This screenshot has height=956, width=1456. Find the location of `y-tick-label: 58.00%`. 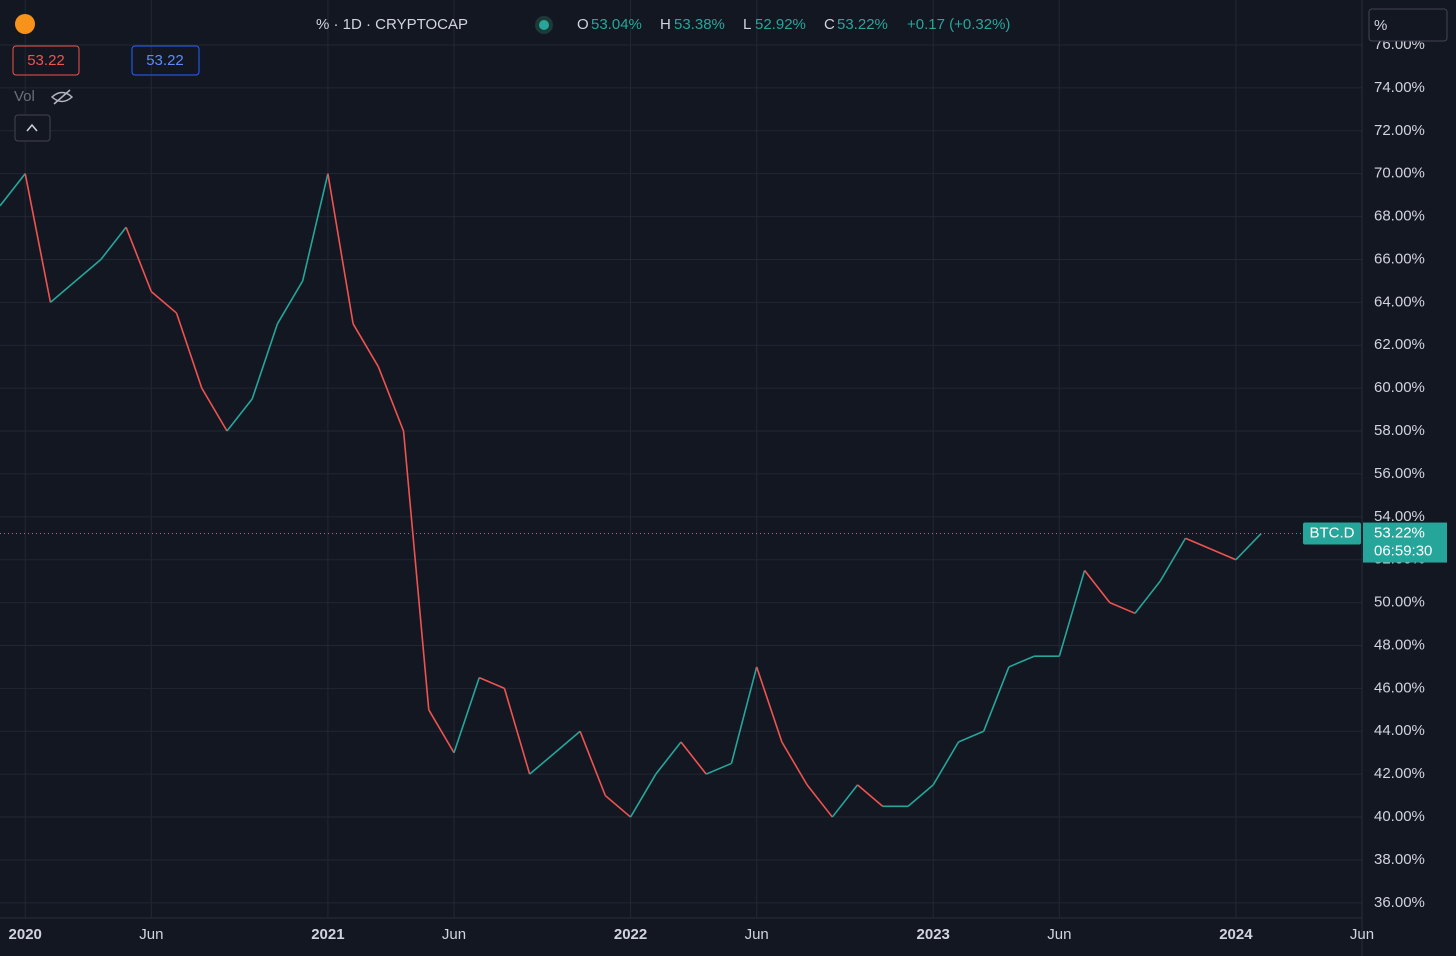

y-tick-label: 58.00% is located at coordinates (1399, 430).